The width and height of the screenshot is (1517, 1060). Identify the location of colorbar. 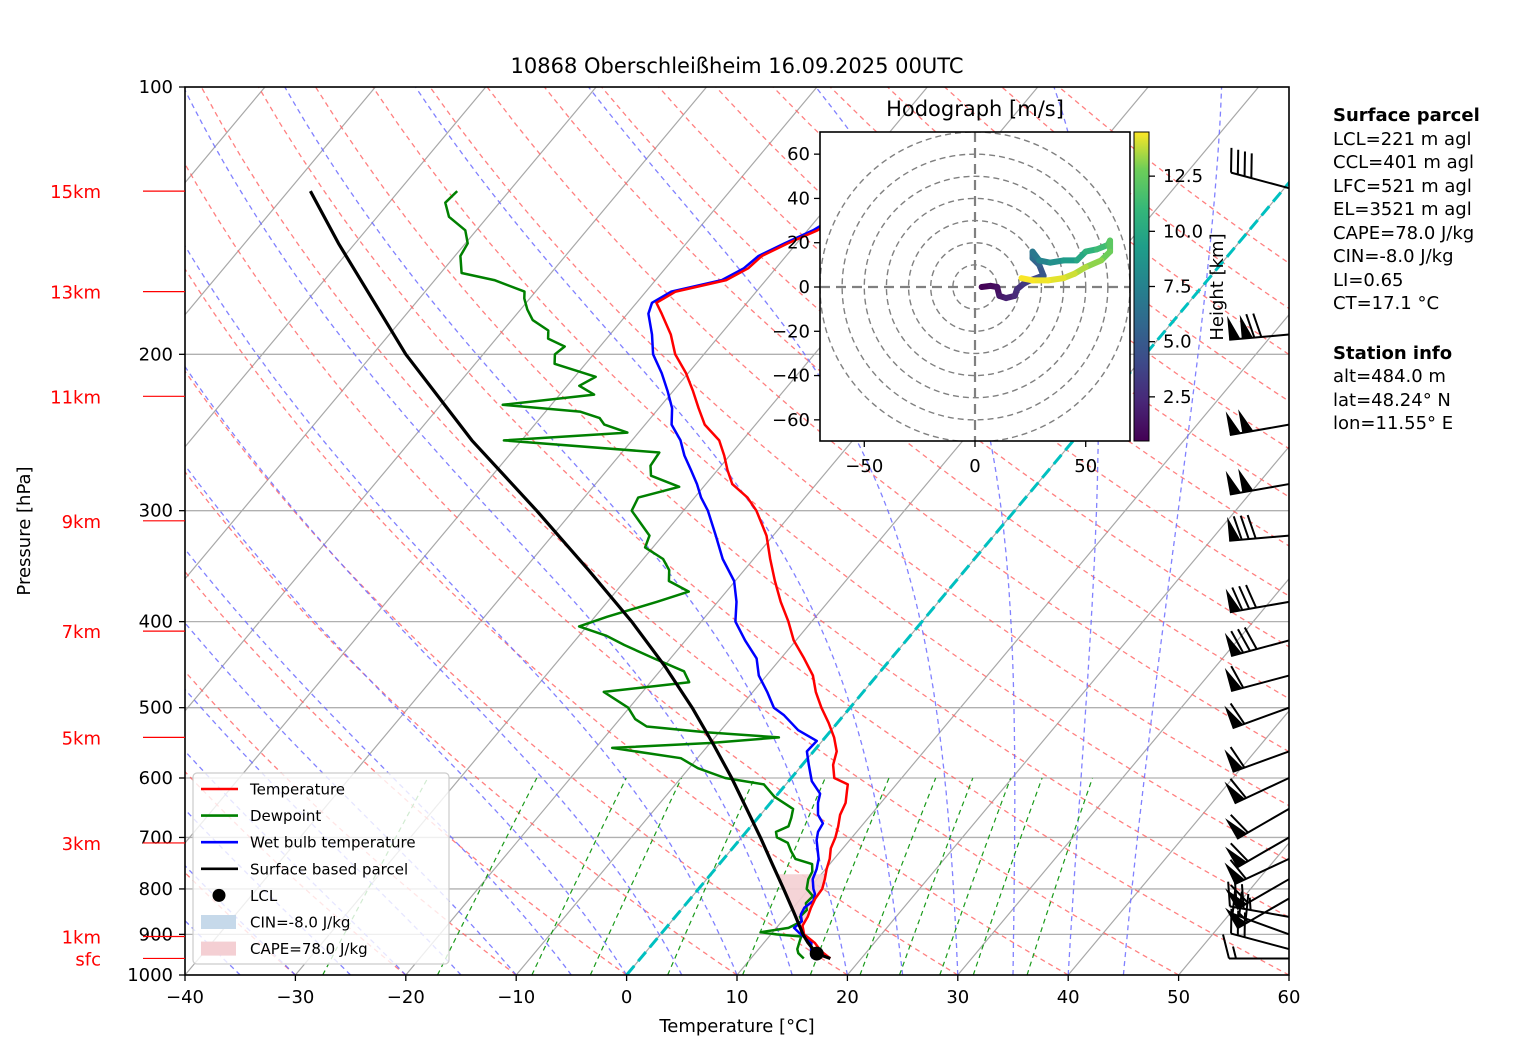
(1141, 286).